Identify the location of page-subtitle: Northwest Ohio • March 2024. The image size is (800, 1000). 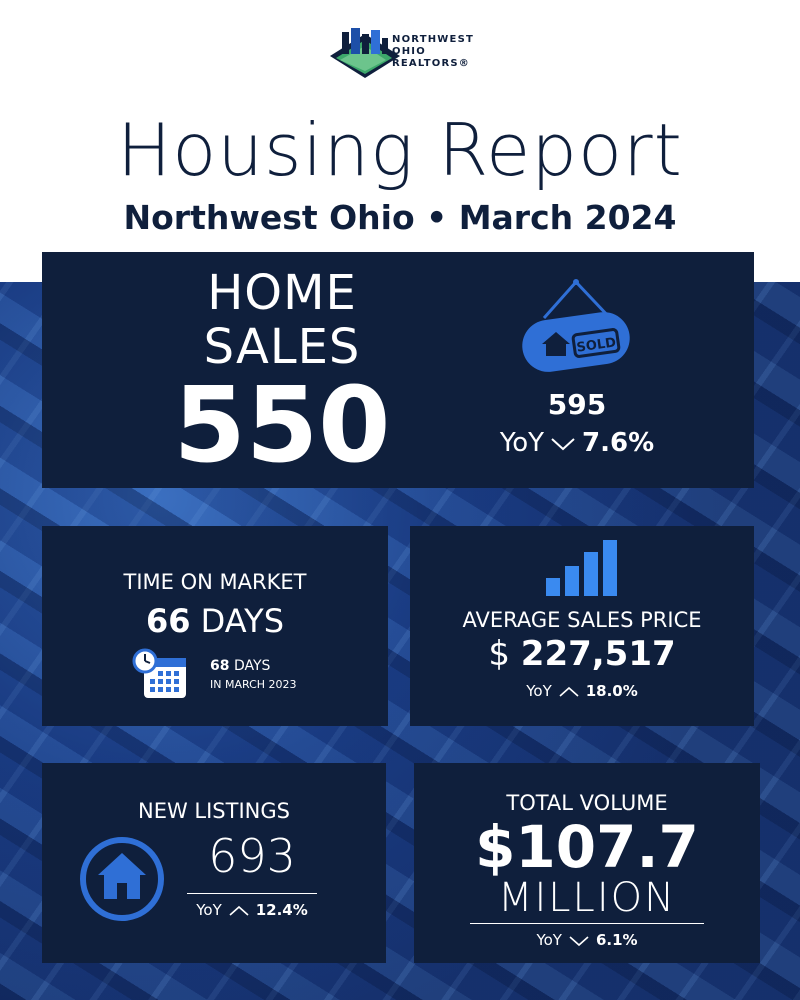
(400, 217).